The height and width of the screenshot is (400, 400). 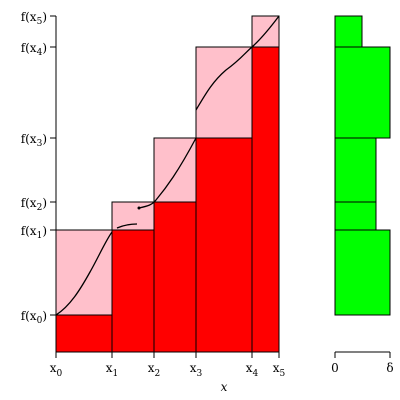 What do you see at coordinates (34, 140) in the screenshot?
I see `y-label-3: f(x3)` at bounding box center [34, 140].